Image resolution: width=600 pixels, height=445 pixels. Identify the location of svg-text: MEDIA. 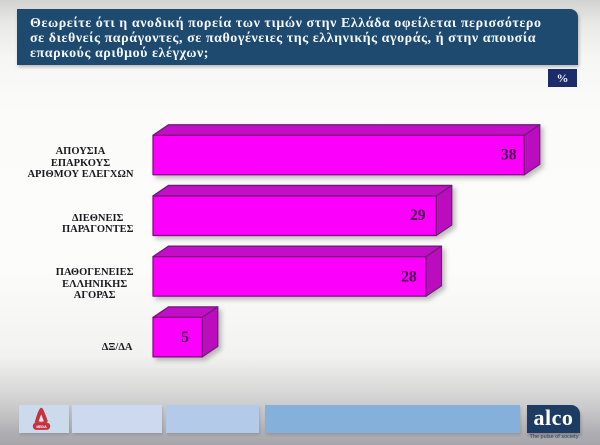
(41, 427).